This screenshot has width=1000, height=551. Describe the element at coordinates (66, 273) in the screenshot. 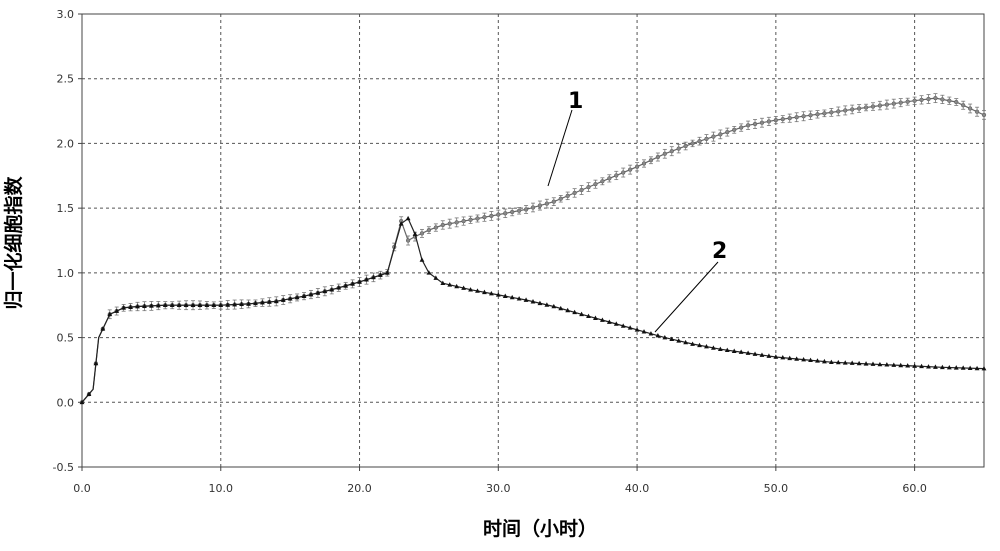

I see `y-tick-label: 1.0` at that location.